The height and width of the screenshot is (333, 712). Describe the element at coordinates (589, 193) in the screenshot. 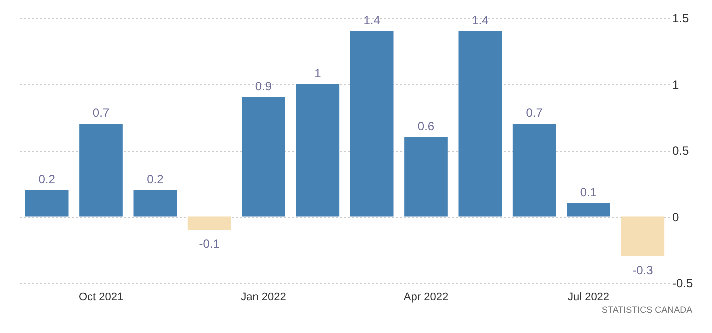

I see `data-label: 0.1` at that location.